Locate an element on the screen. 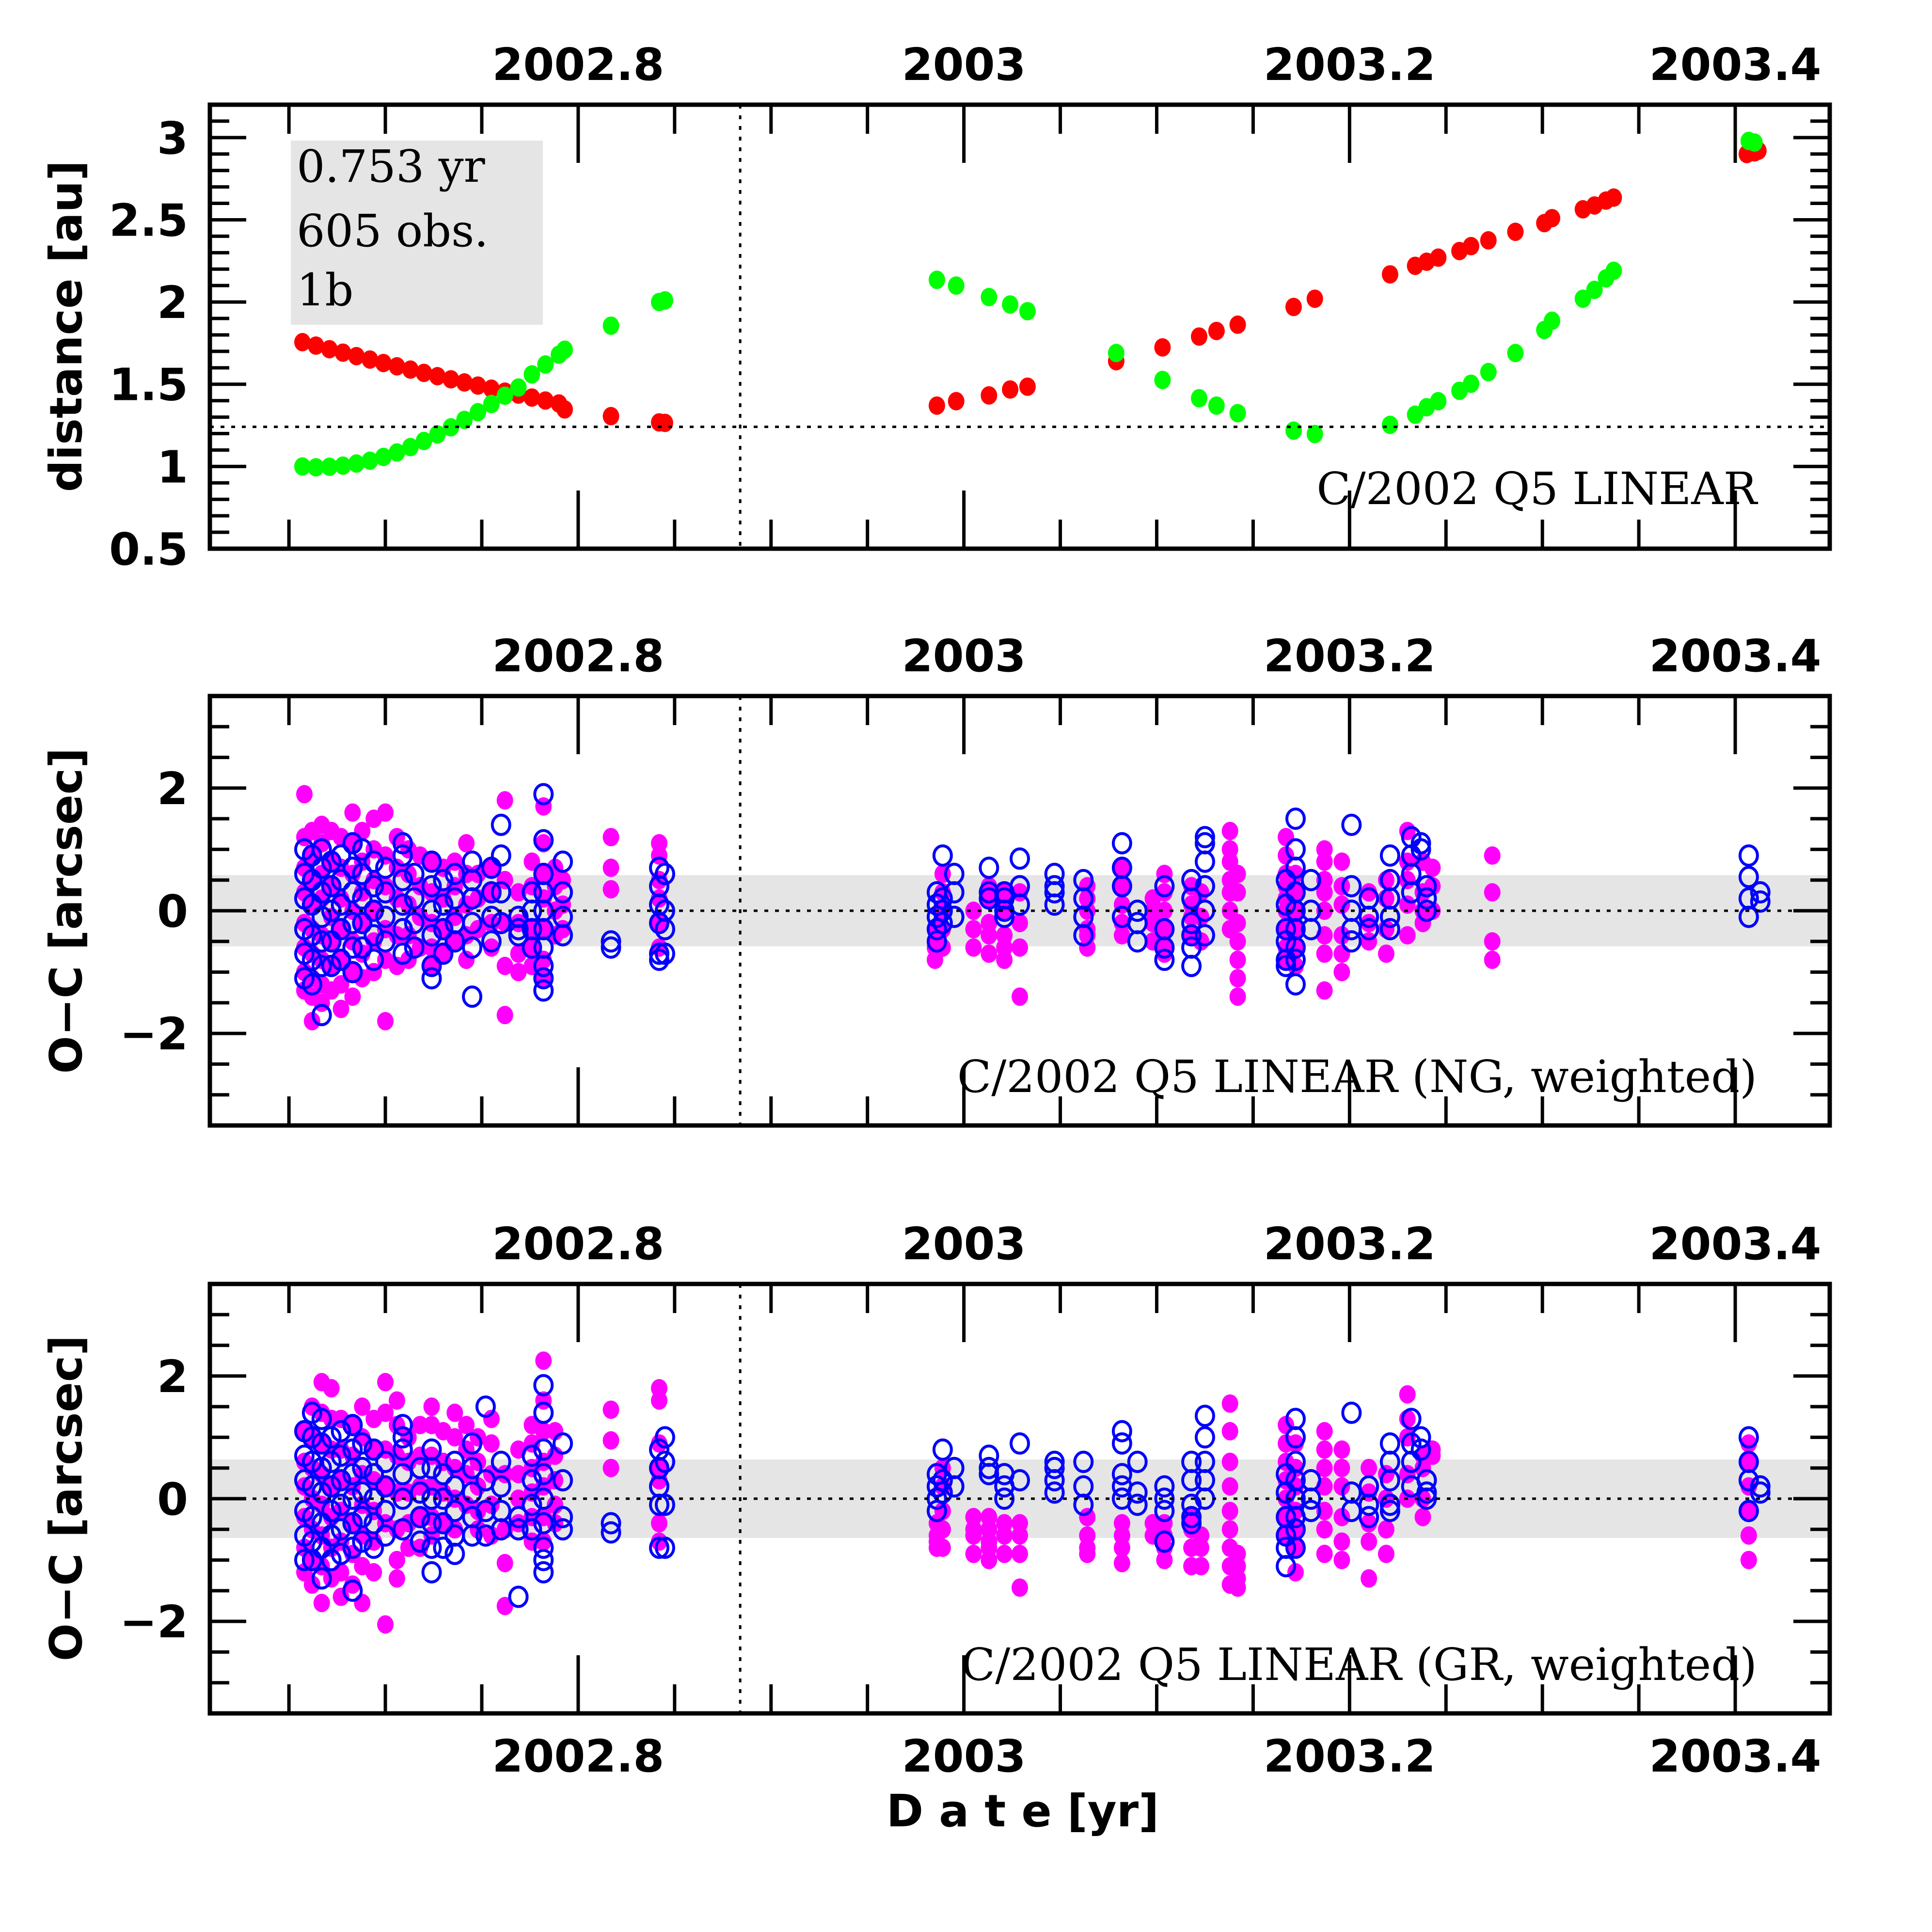  y-tick-label: 1.5 is located at coordinates (148, 385).